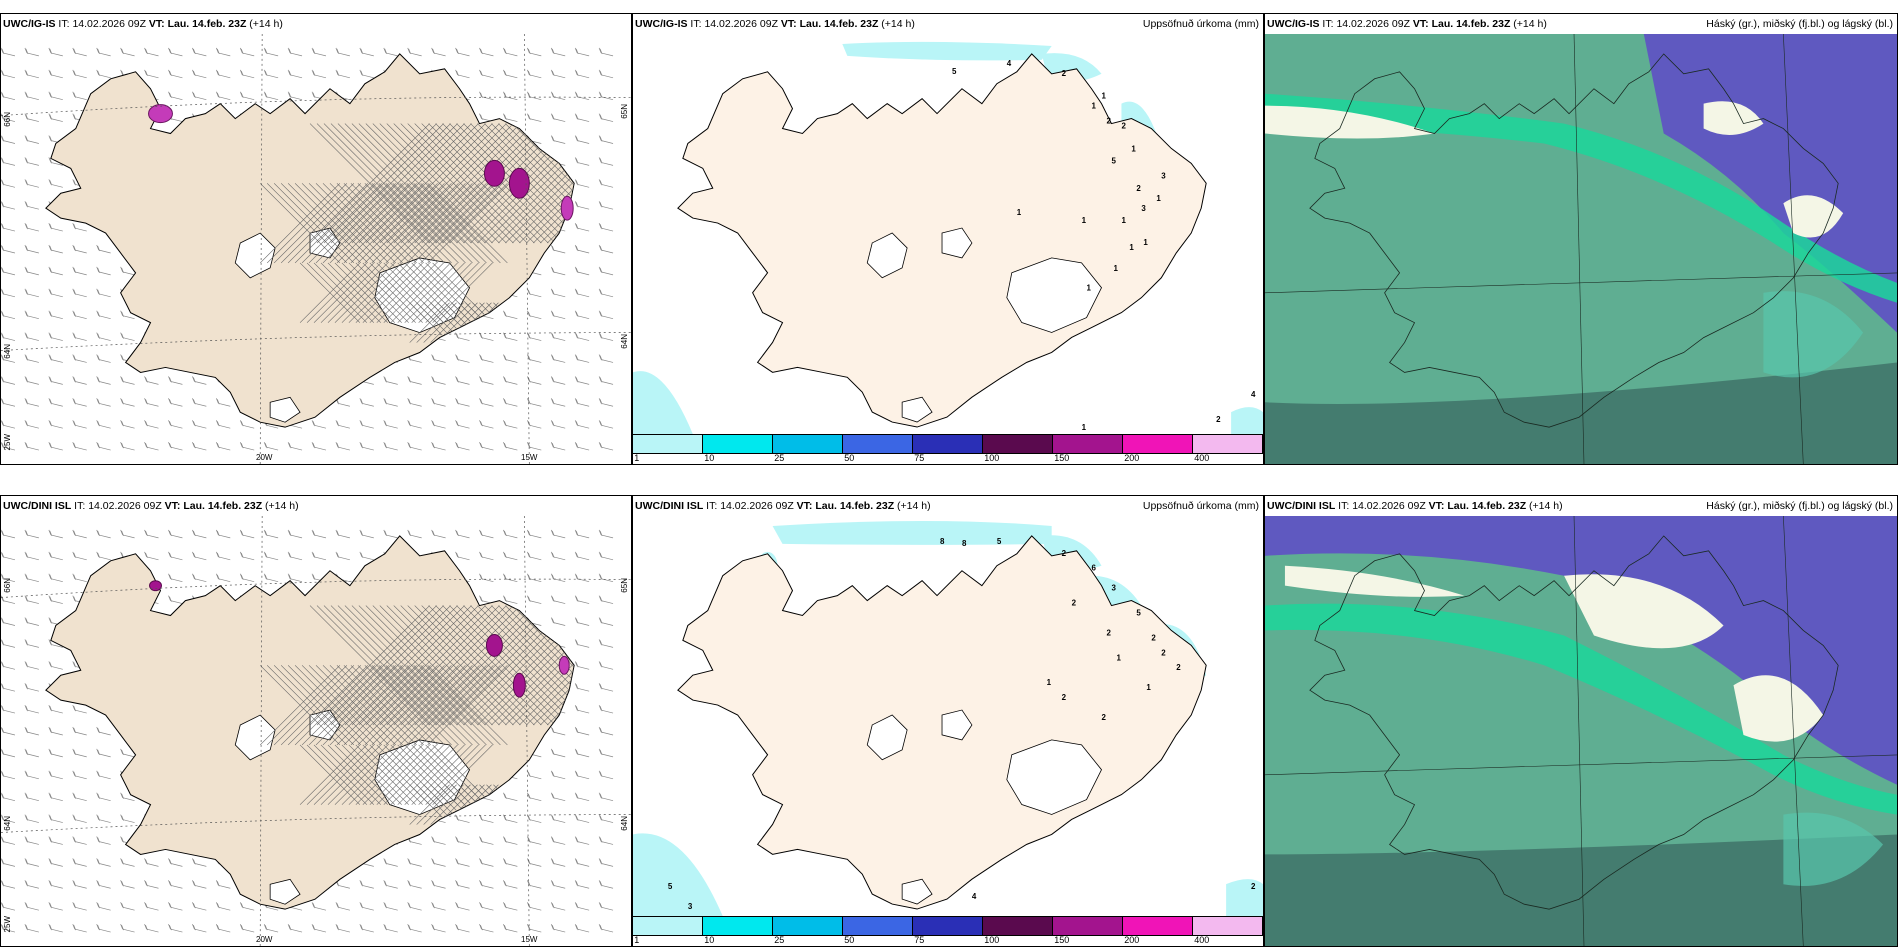 The image size is (1900, 950). What do you see at coordinates (709, 940) in the screenshot?
I see `legend-tick-label: 10` at bounding box center [709, 940].